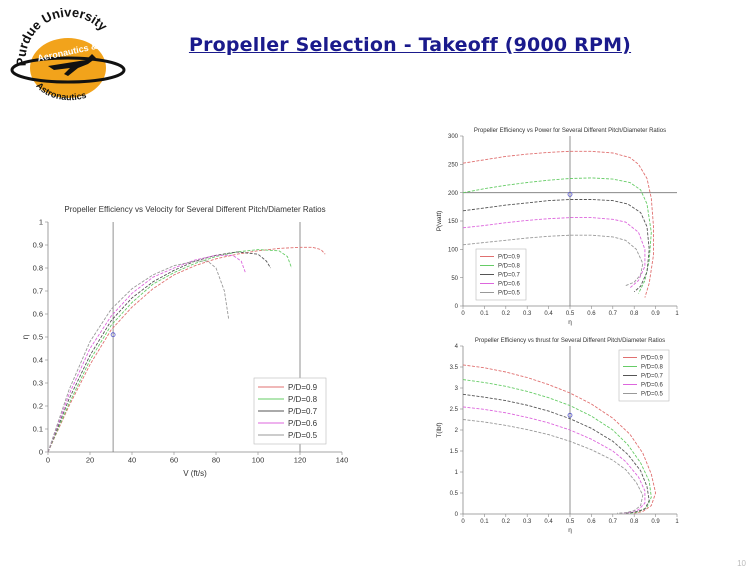 The height and width of the screenshot is (576, 756). Describe the element at coordinates (38, 245) in the screenshot. I see `velocity-chart-y-tick-label-9: 0.9` at that location.